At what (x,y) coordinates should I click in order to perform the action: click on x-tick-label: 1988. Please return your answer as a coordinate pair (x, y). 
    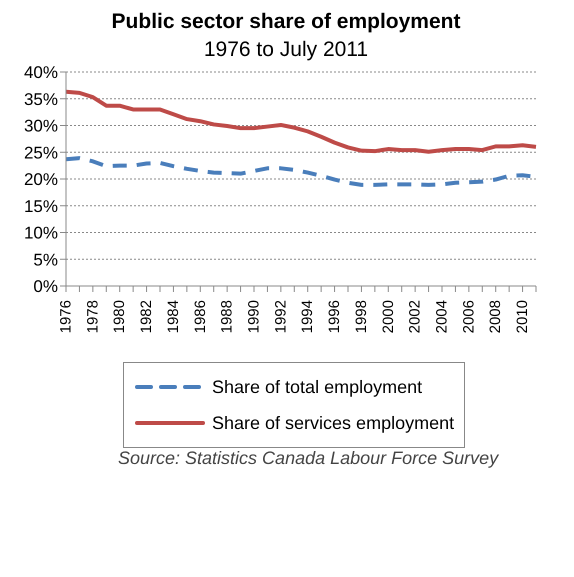
    Looking at the image, I should click on (227, 317).